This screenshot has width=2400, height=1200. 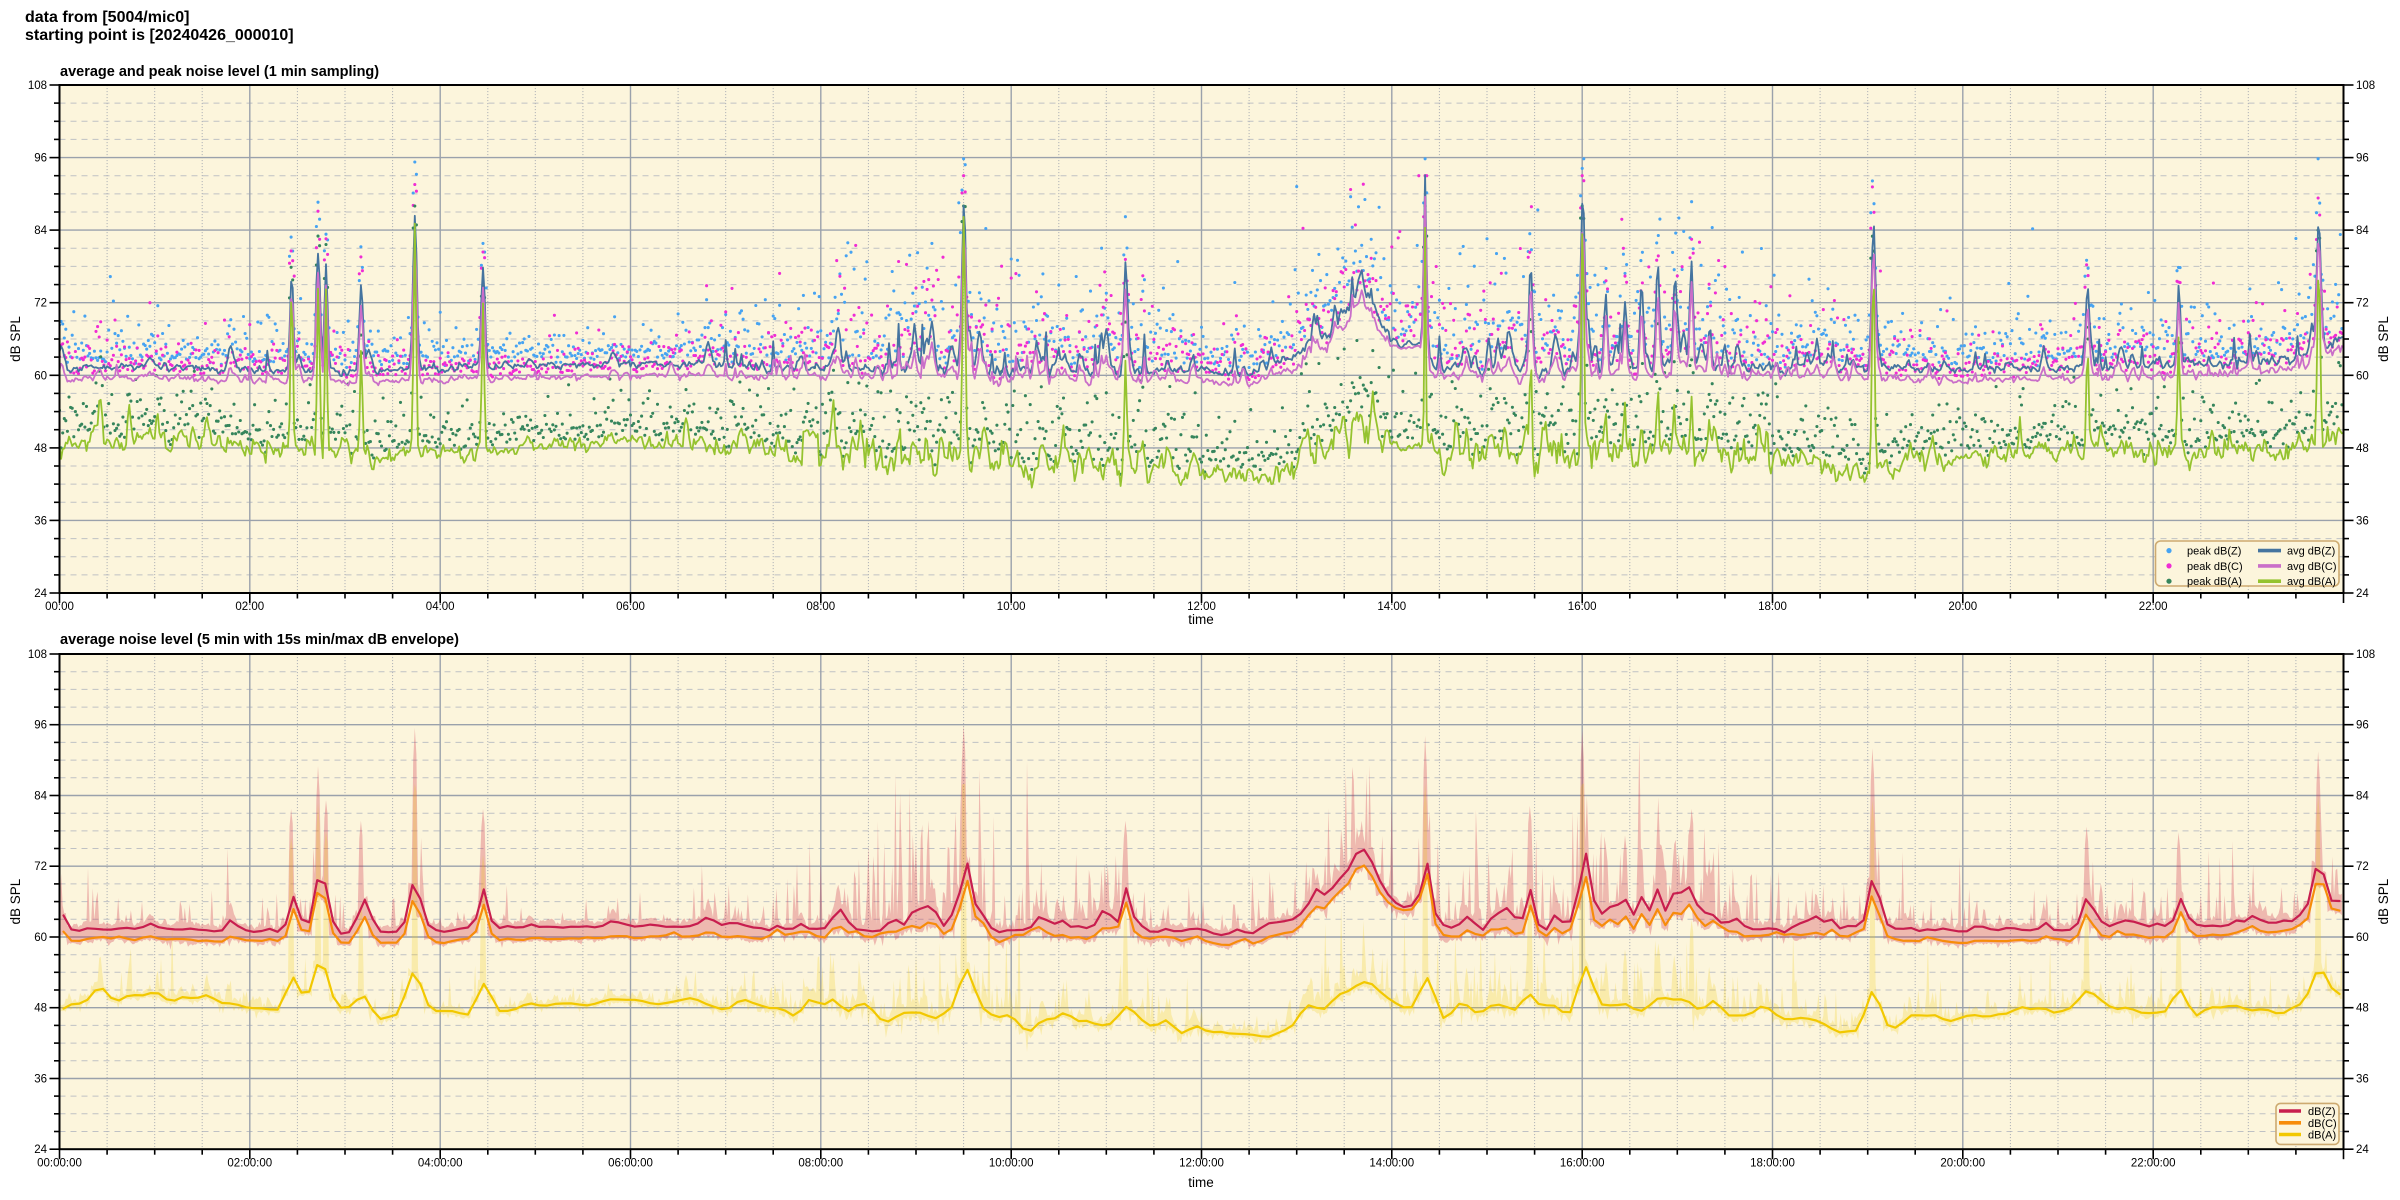 I want to click on svg-text: 16:00, so click(x=1582, y=607).